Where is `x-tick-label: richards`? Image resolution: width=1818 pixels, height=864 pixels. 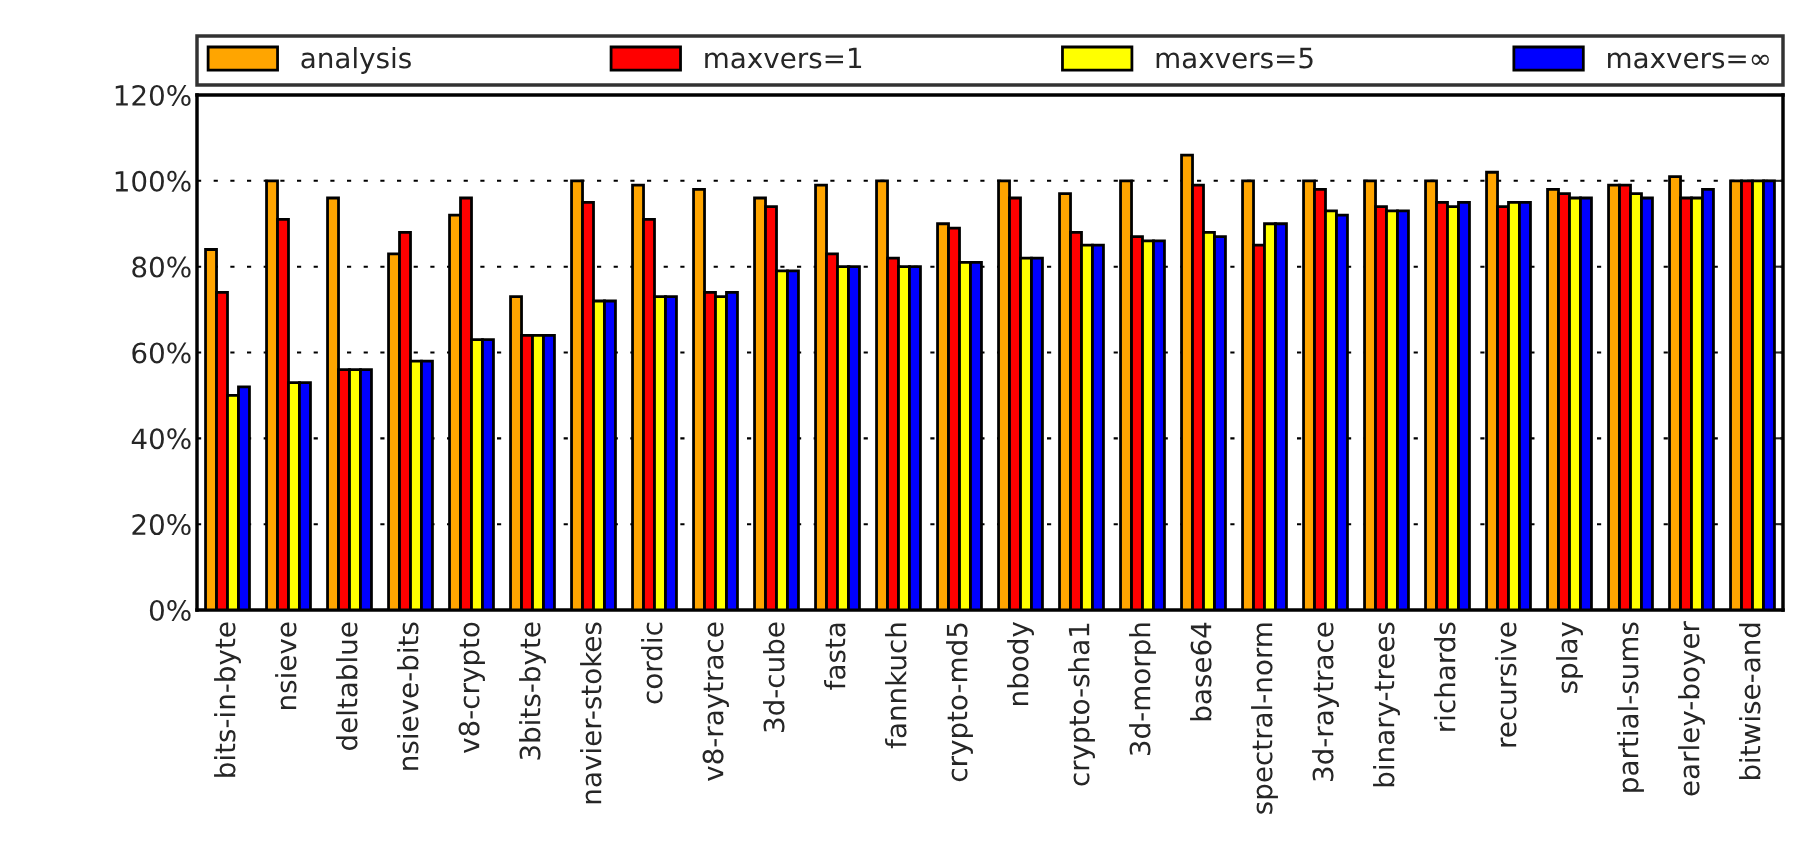
x-tick-label: richards is located at coordinates (1445, 676).